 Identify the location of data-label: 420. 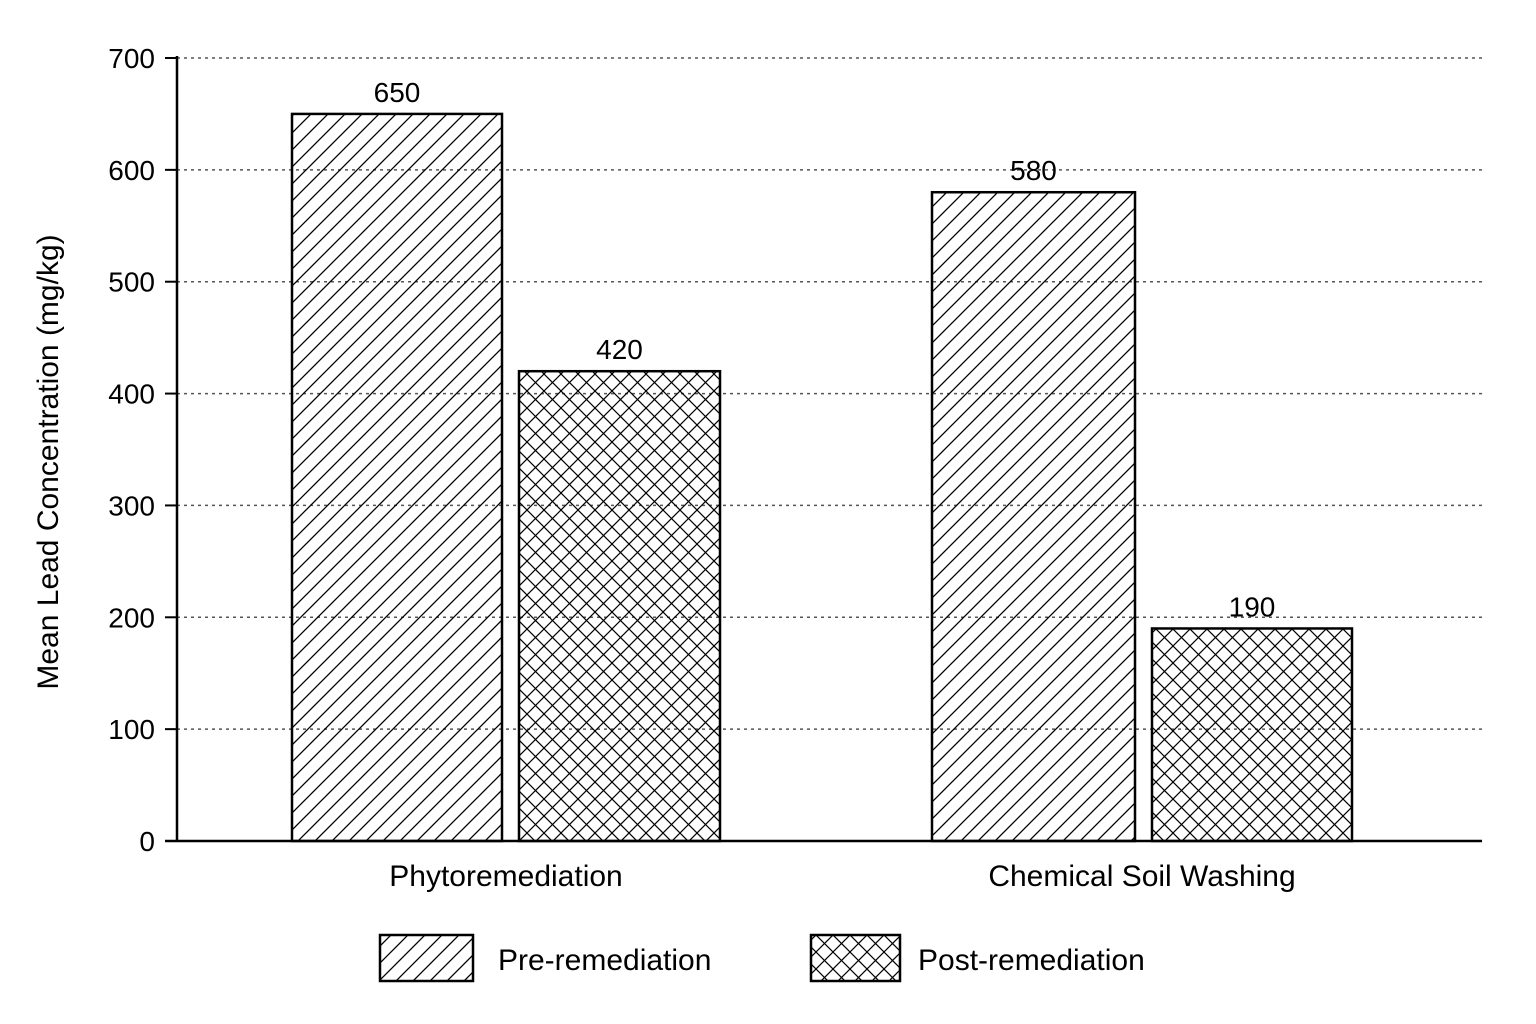
(619, 349).